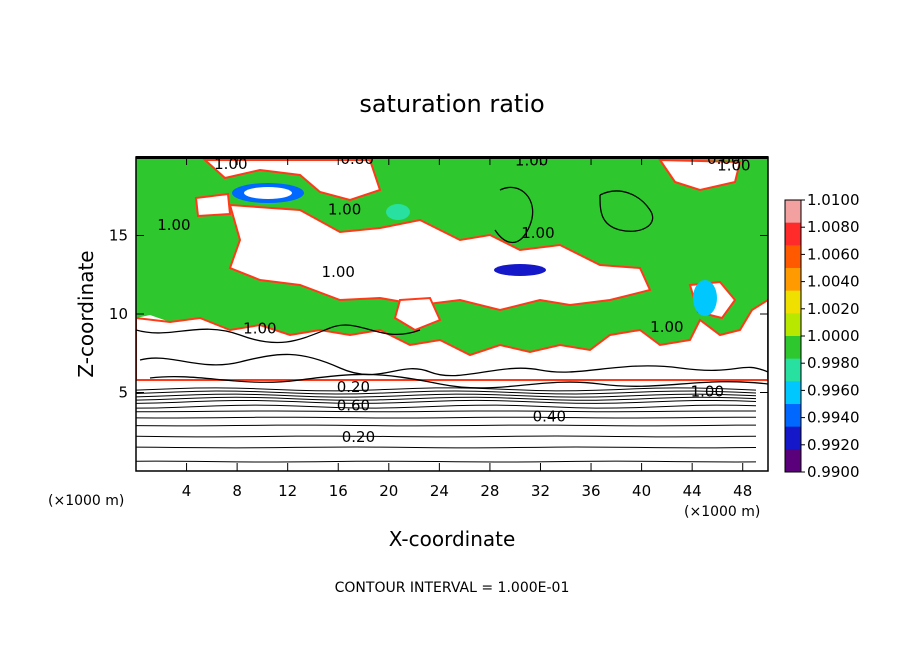  Describe the element at coordinates (722, 512) in the screenshot. I see `x-unit-label: (×1000 m)` at that location.